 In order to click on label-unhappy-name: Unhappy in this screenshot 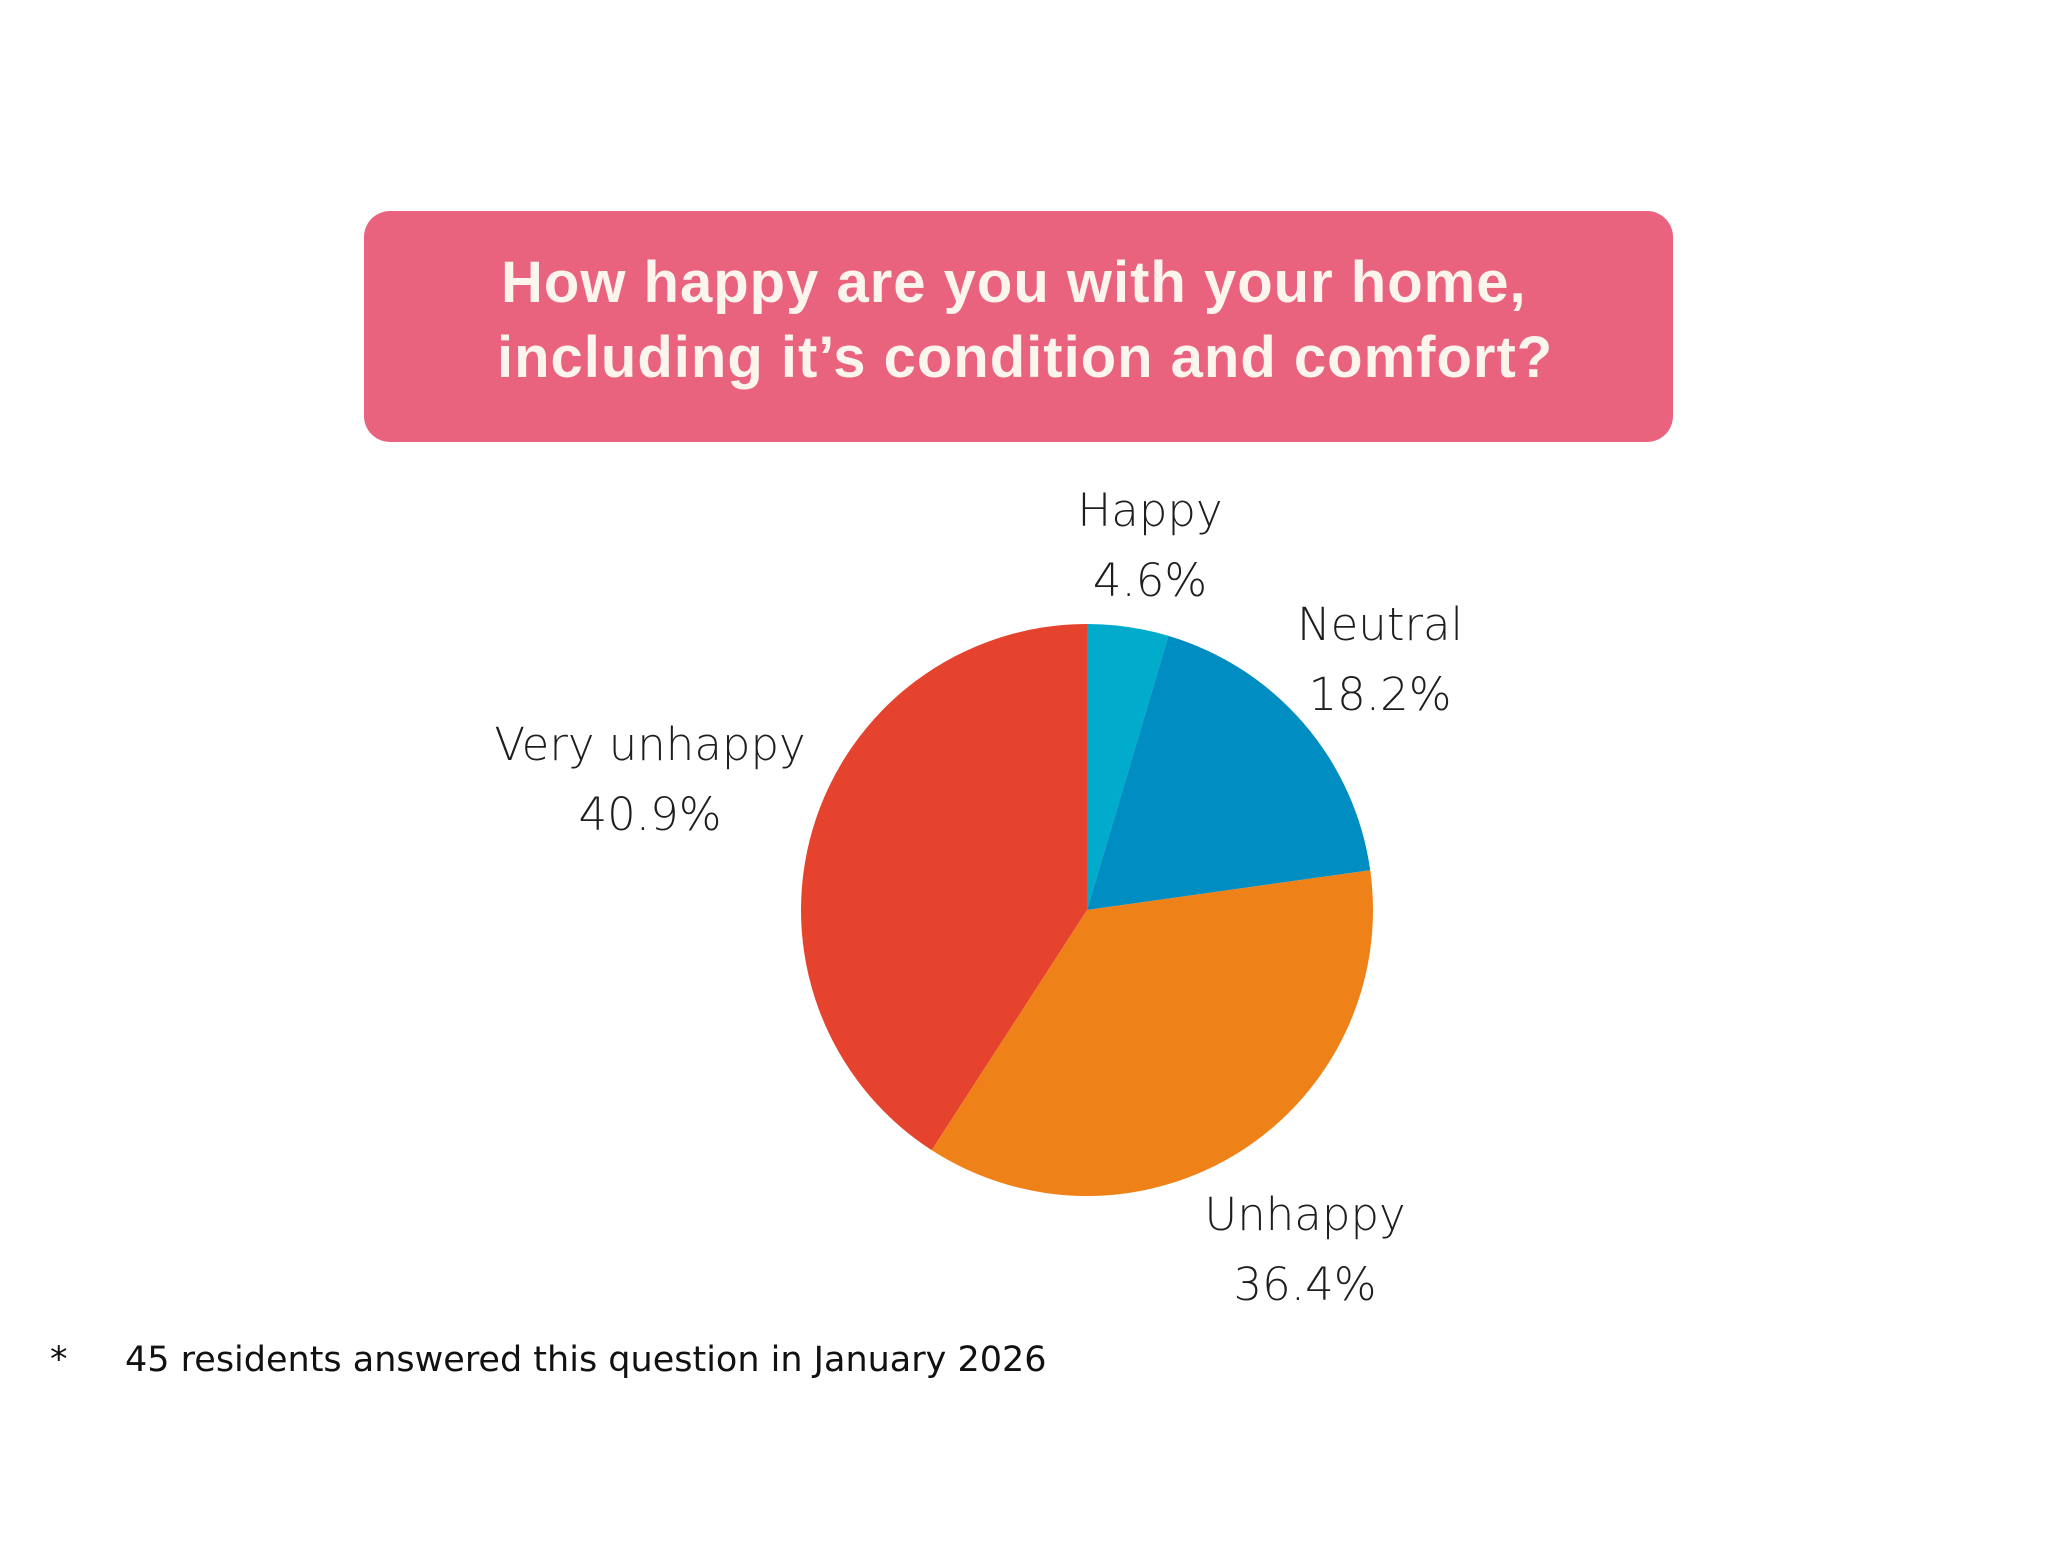, I will do `click(1305, 1214)`.